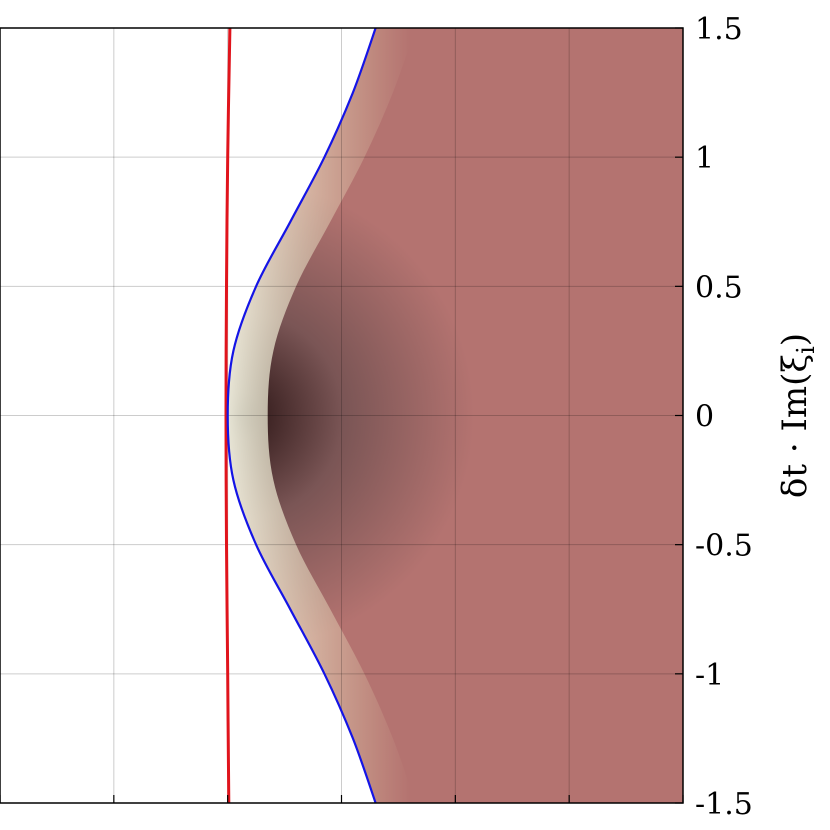  I want to click on y-tick-label-1: 1, so click(704, 158).